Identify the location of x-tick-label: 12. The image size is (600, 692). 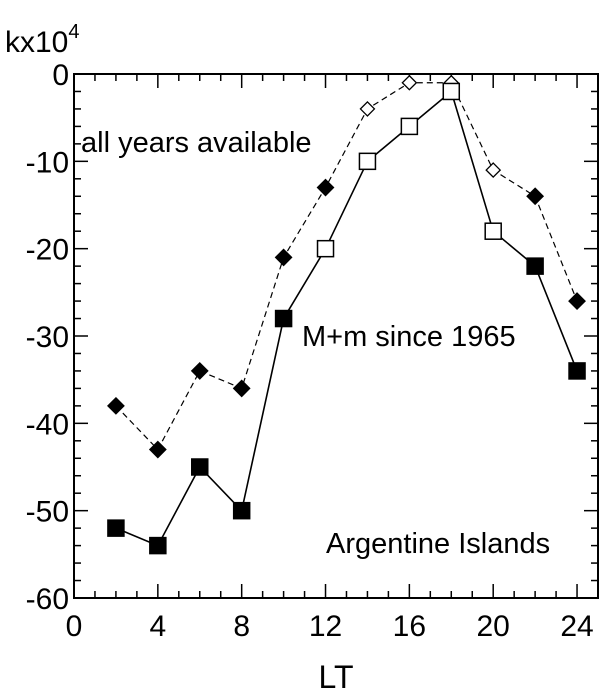
(325, 626).